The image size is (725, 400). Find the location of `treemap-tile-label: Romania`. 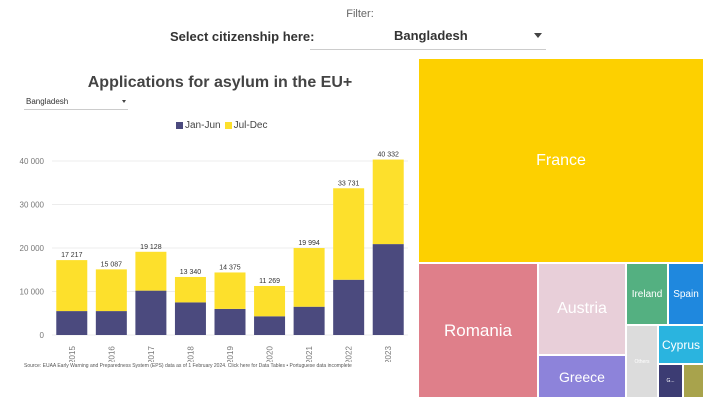

treemap-tile-label: Romania is located at coordinates (478, 330).